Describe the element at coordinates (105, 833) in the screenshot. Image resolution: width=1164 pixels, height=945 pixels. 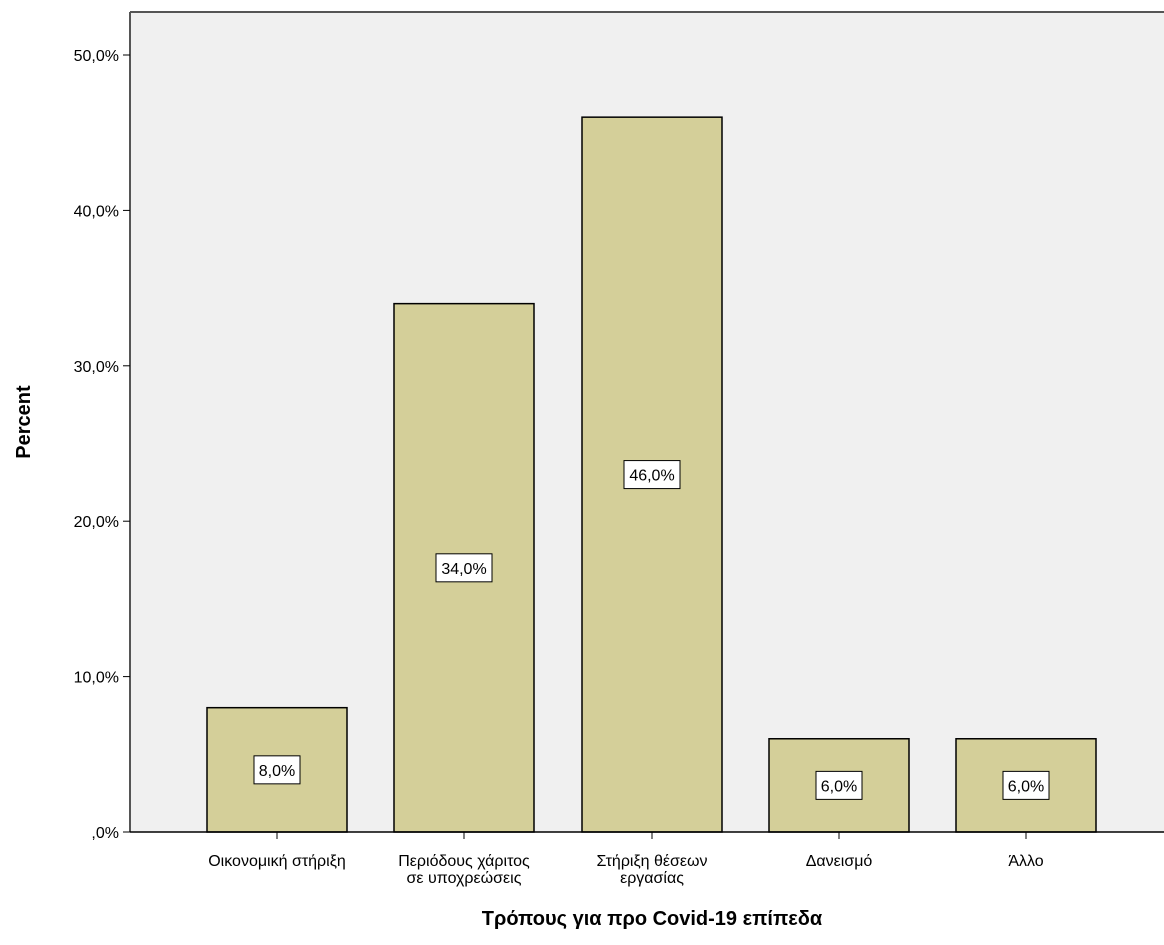
I see `y-tick-label-0: ,0%` at that location.